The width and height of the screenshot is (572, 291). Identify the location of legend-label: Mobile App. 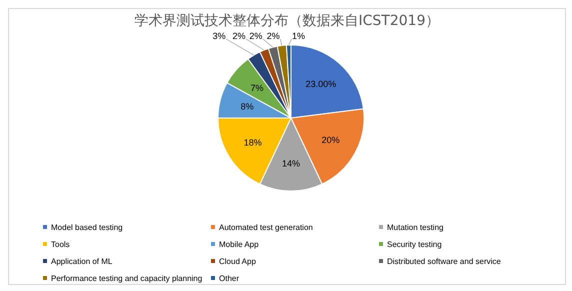
(239, 244).